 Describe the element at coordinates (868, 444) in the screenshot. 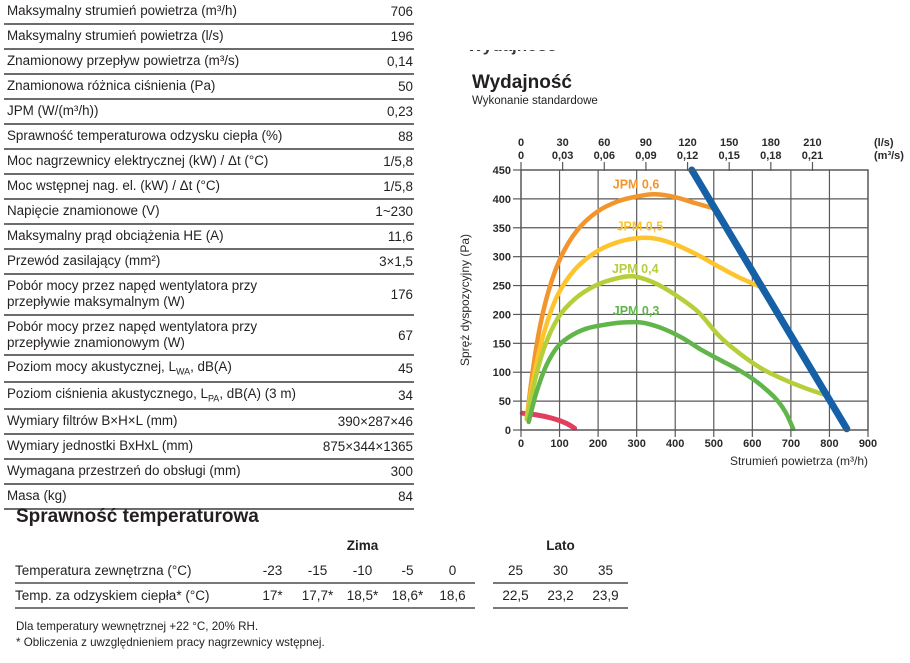

I see `tick-label: 900` at that location.